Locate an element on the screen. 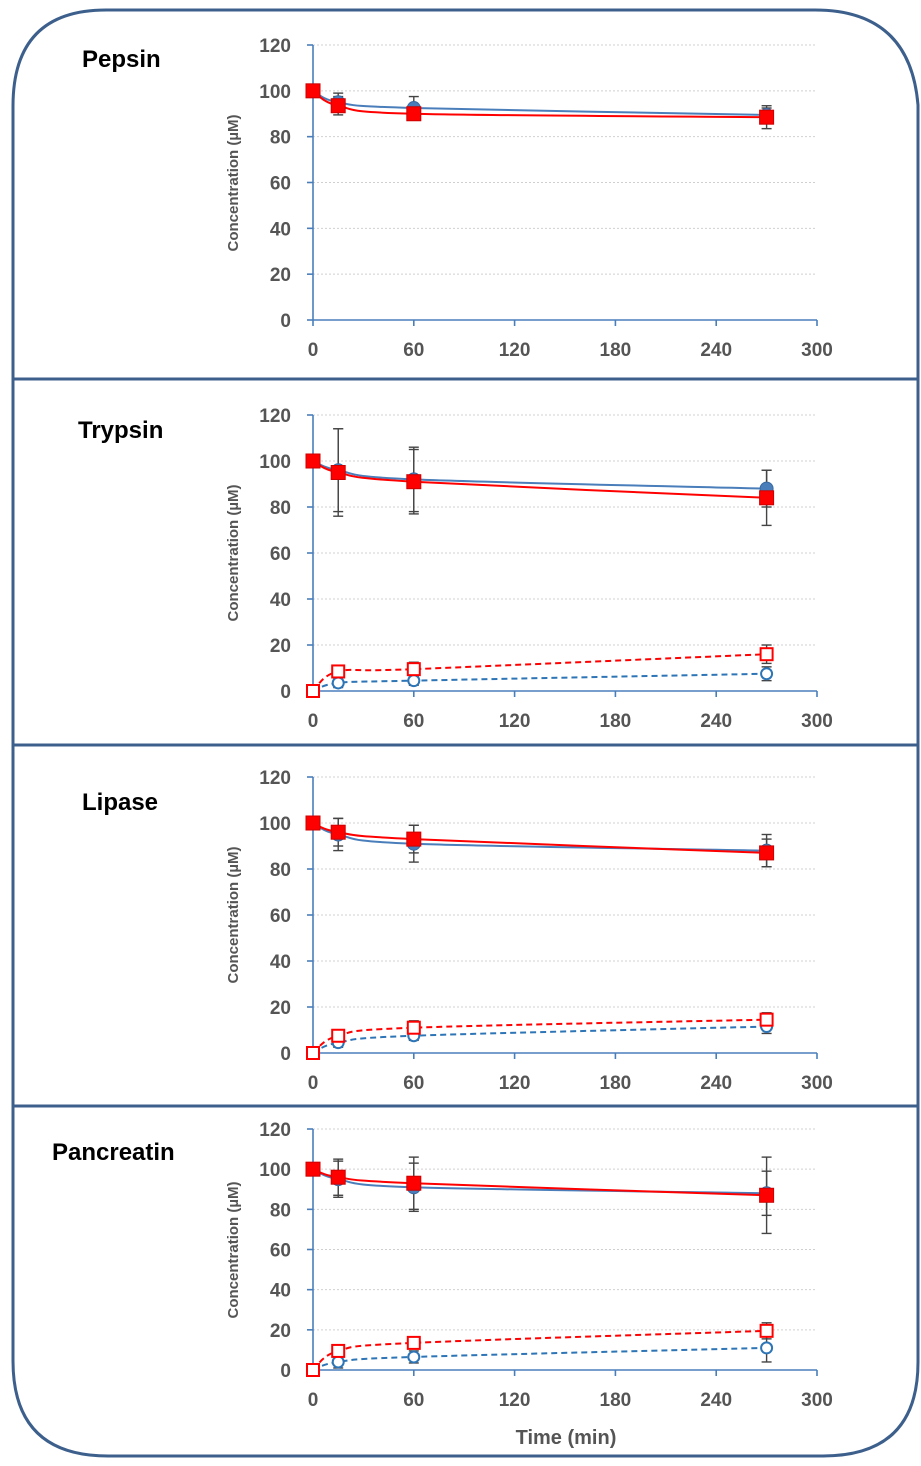  panel-title: Pepsin is located at coordinates (121, 59).